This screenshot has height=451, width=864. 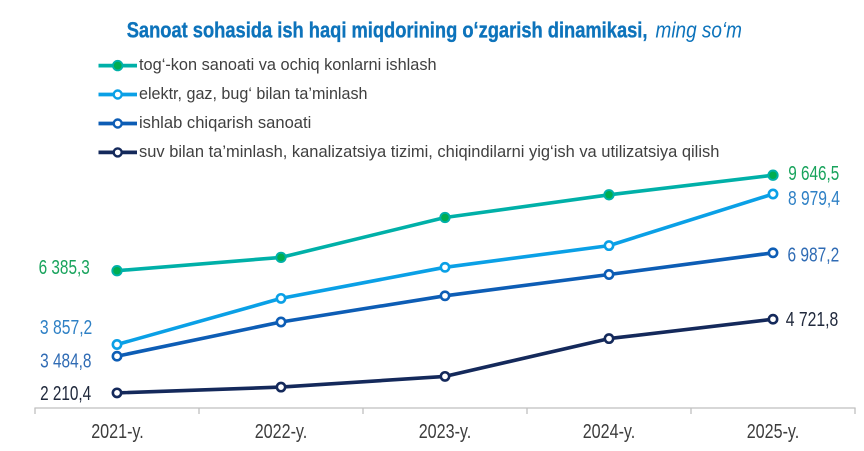 I want to click on svg-text: 6 385,3, so click(x=64, y=268).